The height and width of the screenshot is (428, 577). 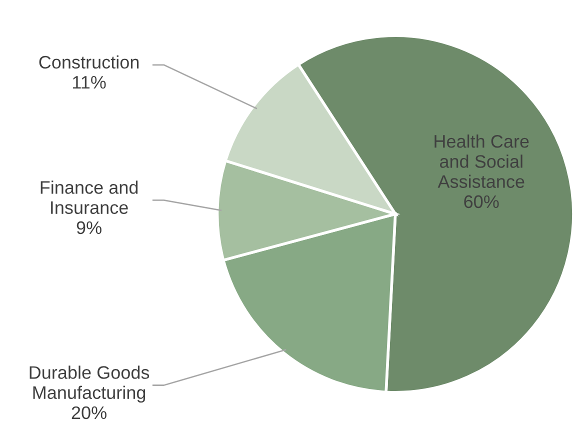 What do you see at coordinates (89, 413) in the screenshot?
I see `data-label: 20%` at bounding box center [89, 413].